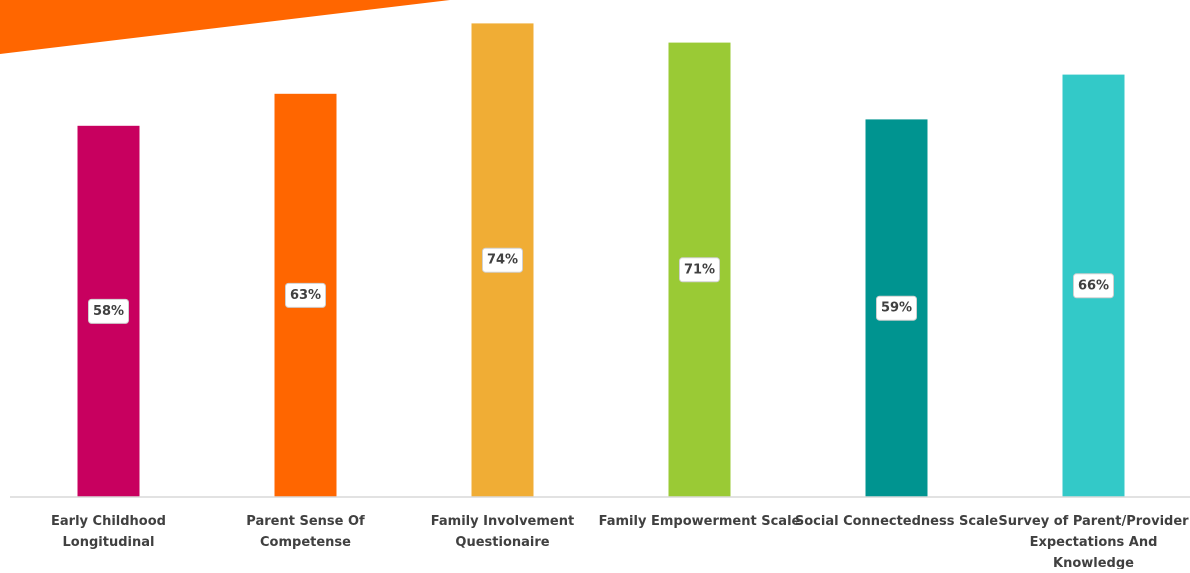 The image size is (1190, 573). I want to click on data-labels-layer: 58% 63% 74% 71% 59% 66%, so click(601, 285).